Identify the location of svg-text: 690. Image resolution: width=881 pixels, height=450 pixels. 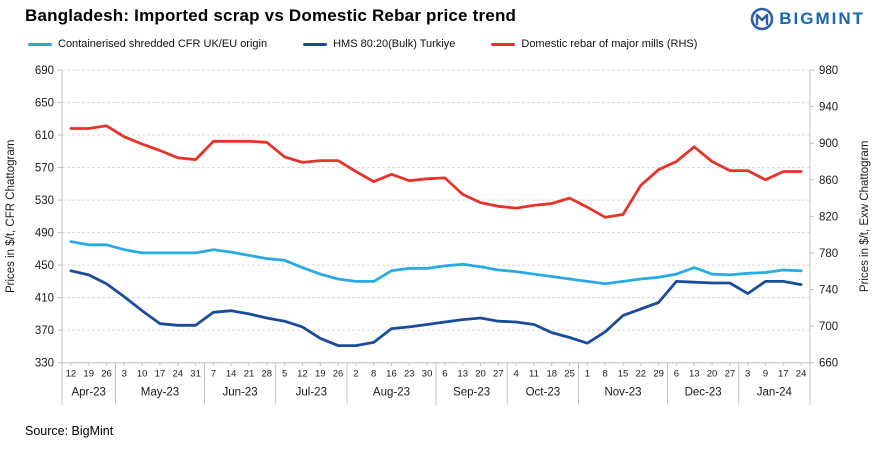
(44, 71).